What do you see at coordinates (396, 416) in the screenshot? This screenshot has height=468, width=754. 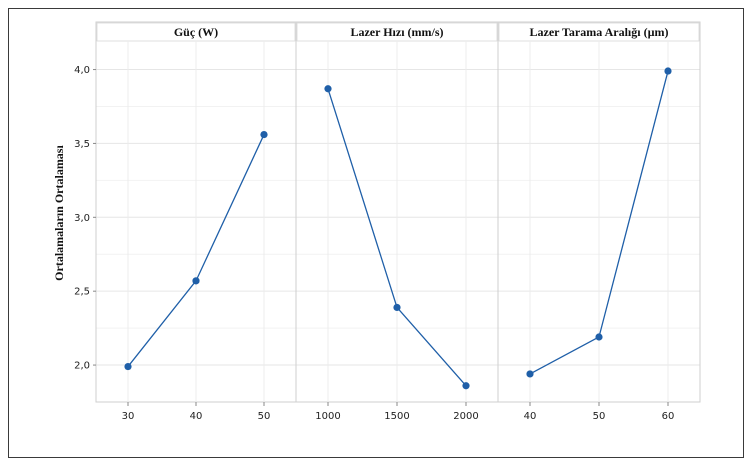 I see `x-tick-label: 1500` at bounding box center [396, 416].